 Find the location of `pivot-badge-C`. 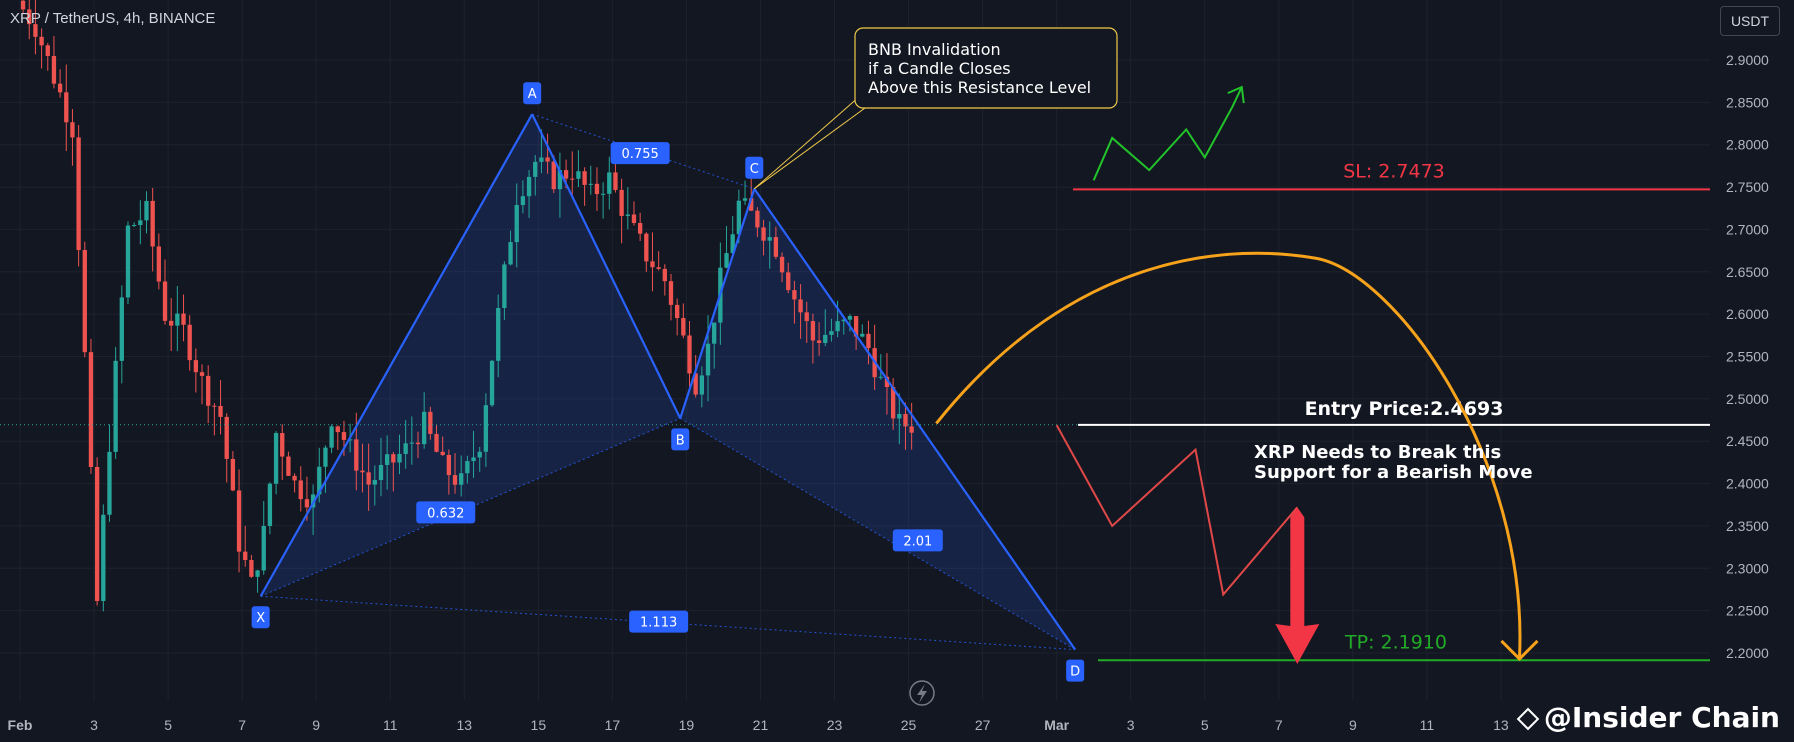

pivot-badge-C is located at coordinates (754, 167).